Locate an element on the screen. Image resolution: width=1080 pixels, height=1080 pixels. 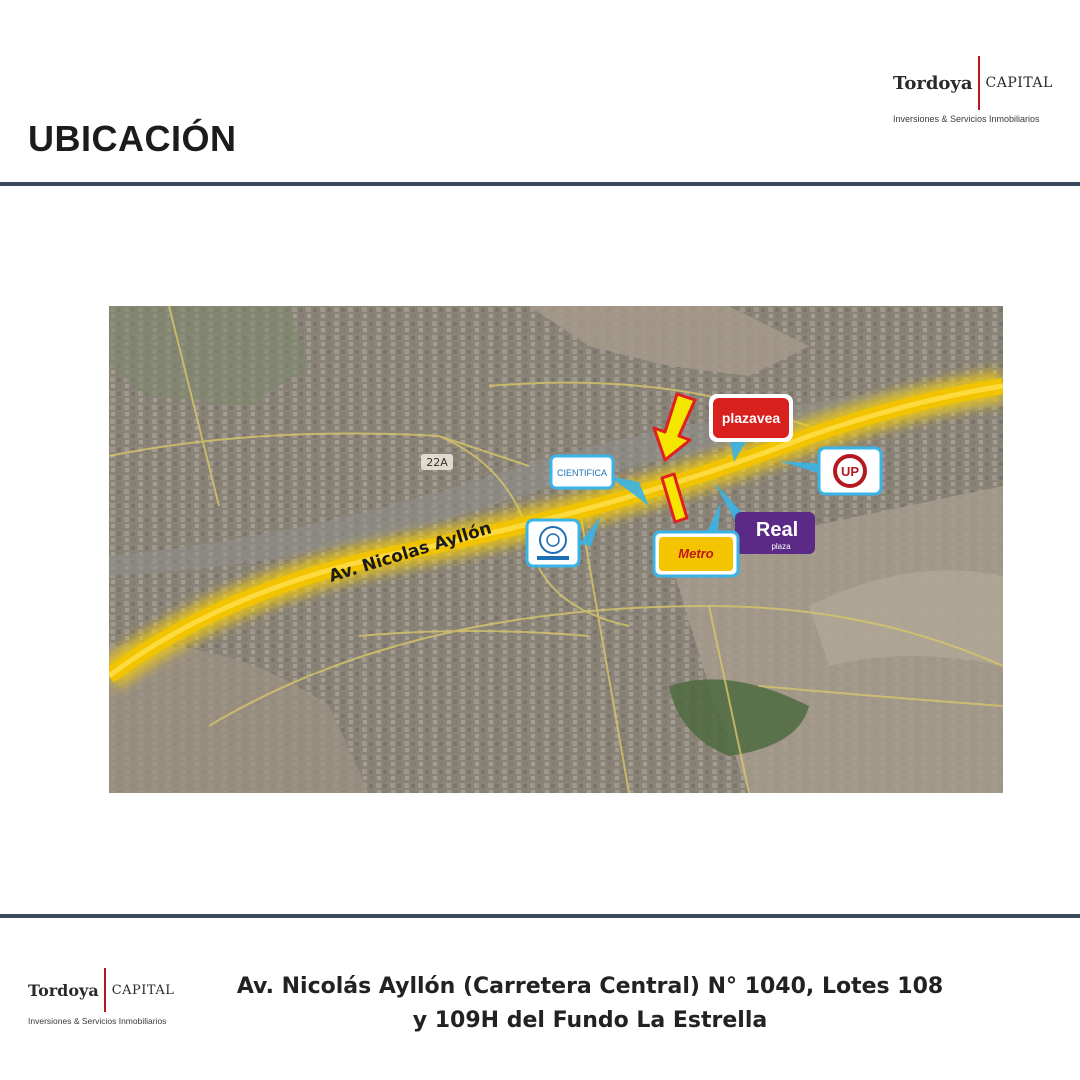
footer-logo-brand: Tordoya is located at coordinates (63, 990).